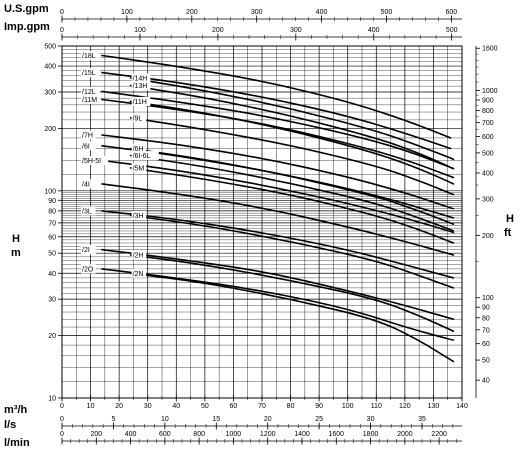  What do you see at coordinates (336, 434) in the screenshot?
I see `lmin-axis-tick-label: 1600` at bounding box center [336, 434].